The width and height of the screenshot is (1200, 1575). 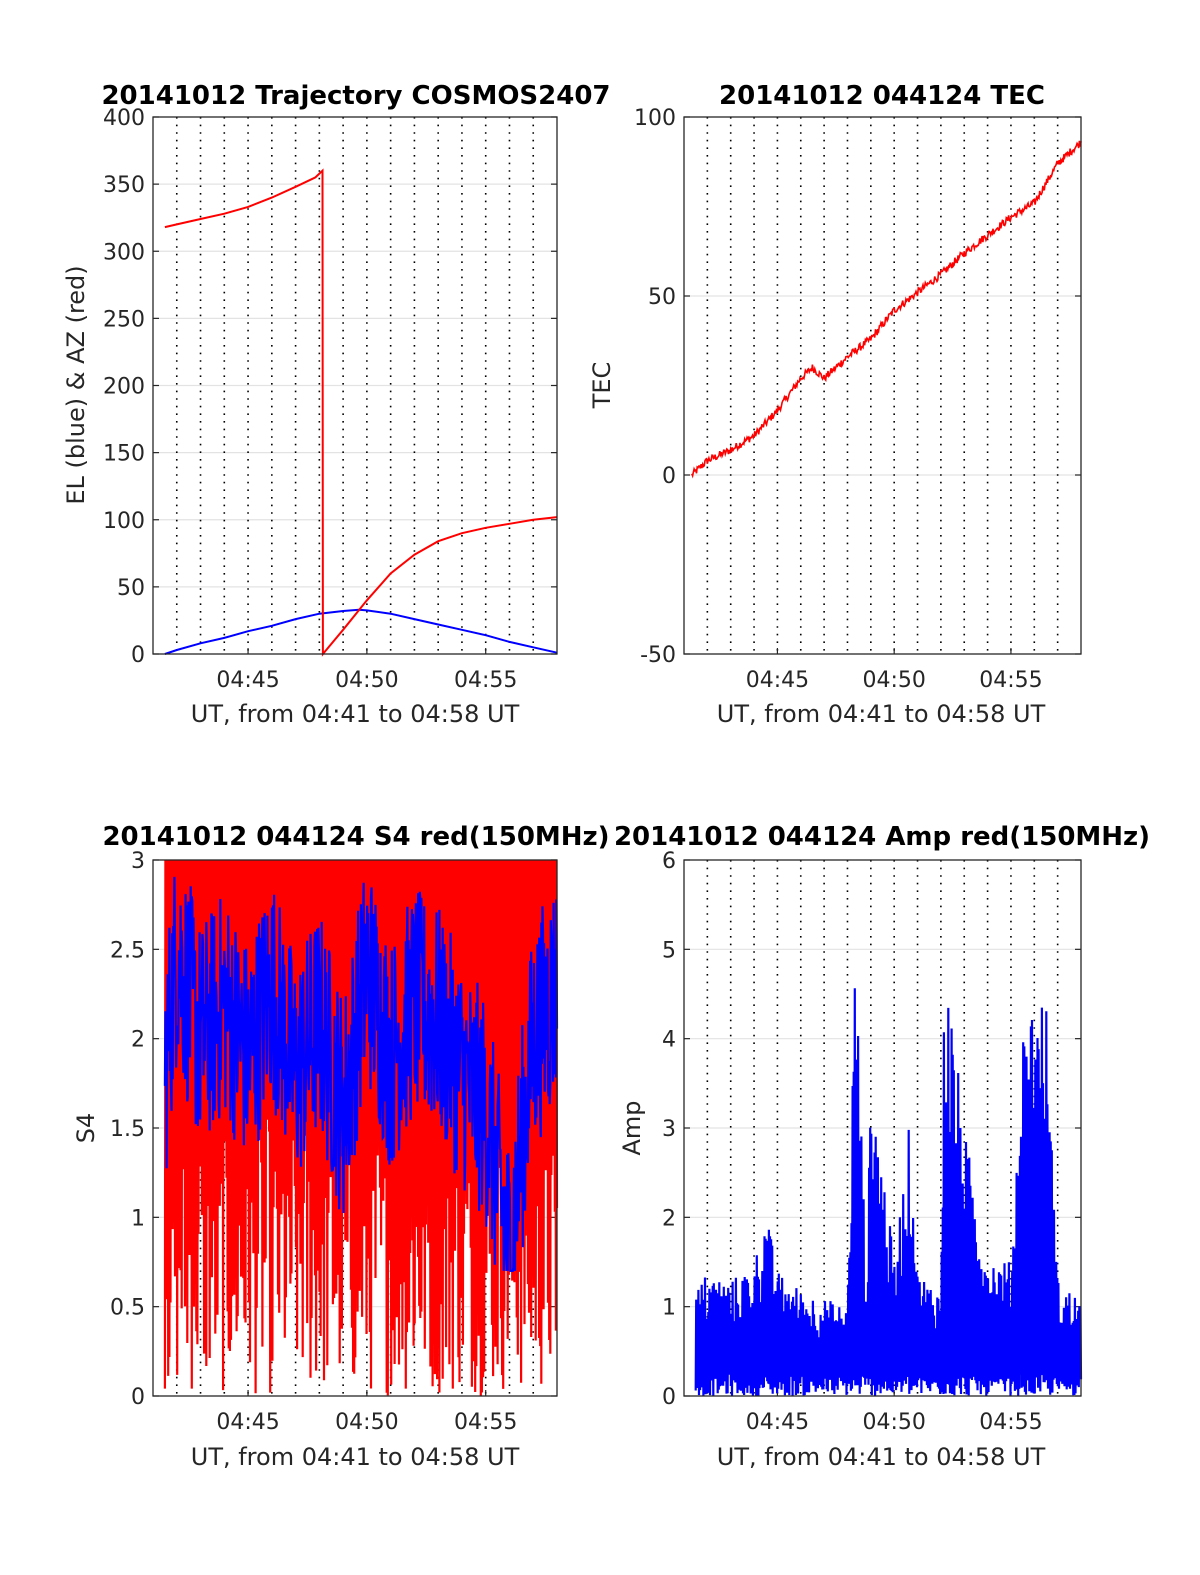 I want to click on s4-axes-frame, so click(x=355, y=1128).